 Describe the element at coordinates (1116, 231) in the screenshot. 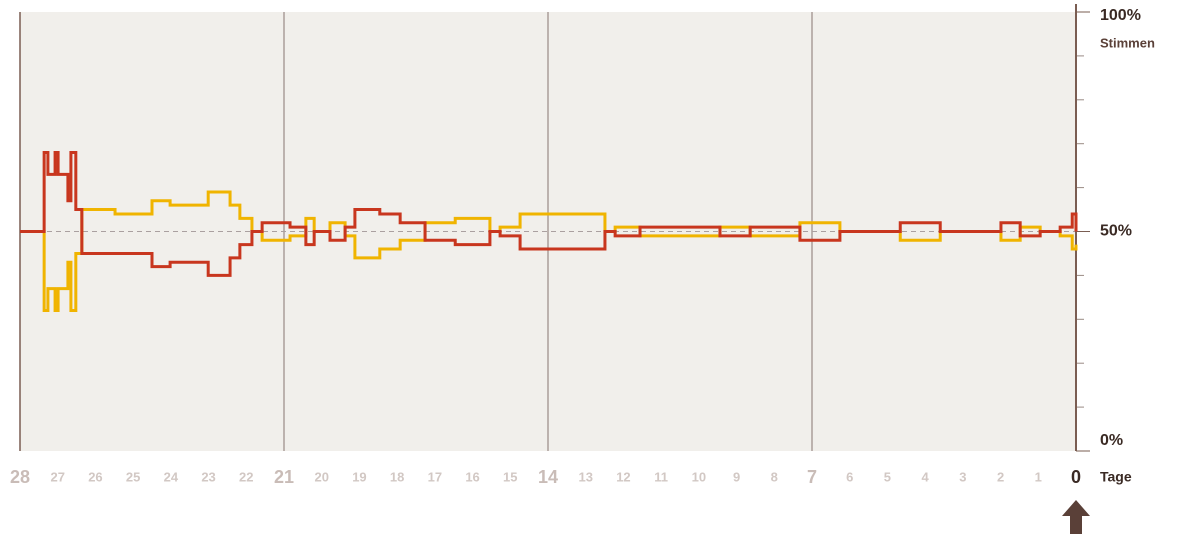

I see `y-tick-label: 50%` at that location.